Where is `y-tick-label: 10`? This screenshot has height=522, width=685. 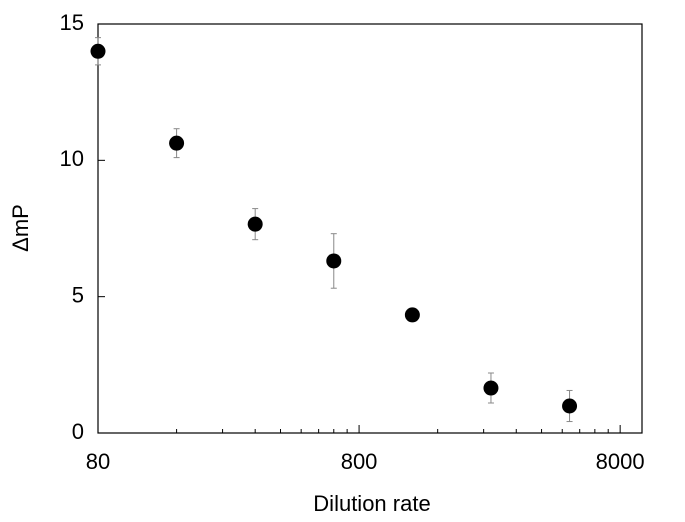 y-tick-label: 10 is located at coordinates (72, 158).